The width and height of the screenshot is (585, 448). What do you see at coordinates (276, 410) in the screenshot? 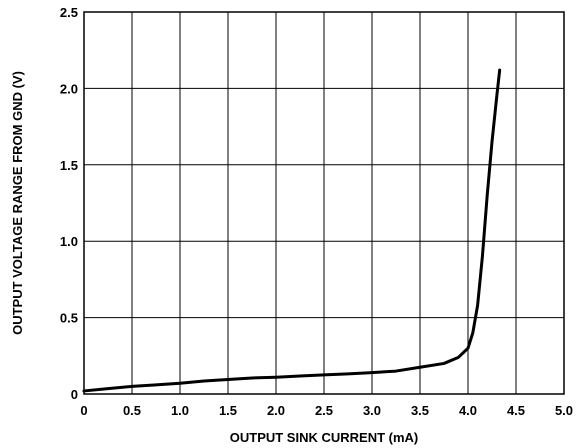
I see `x-tick-label: 2.0` at bounding box center [276, 410].